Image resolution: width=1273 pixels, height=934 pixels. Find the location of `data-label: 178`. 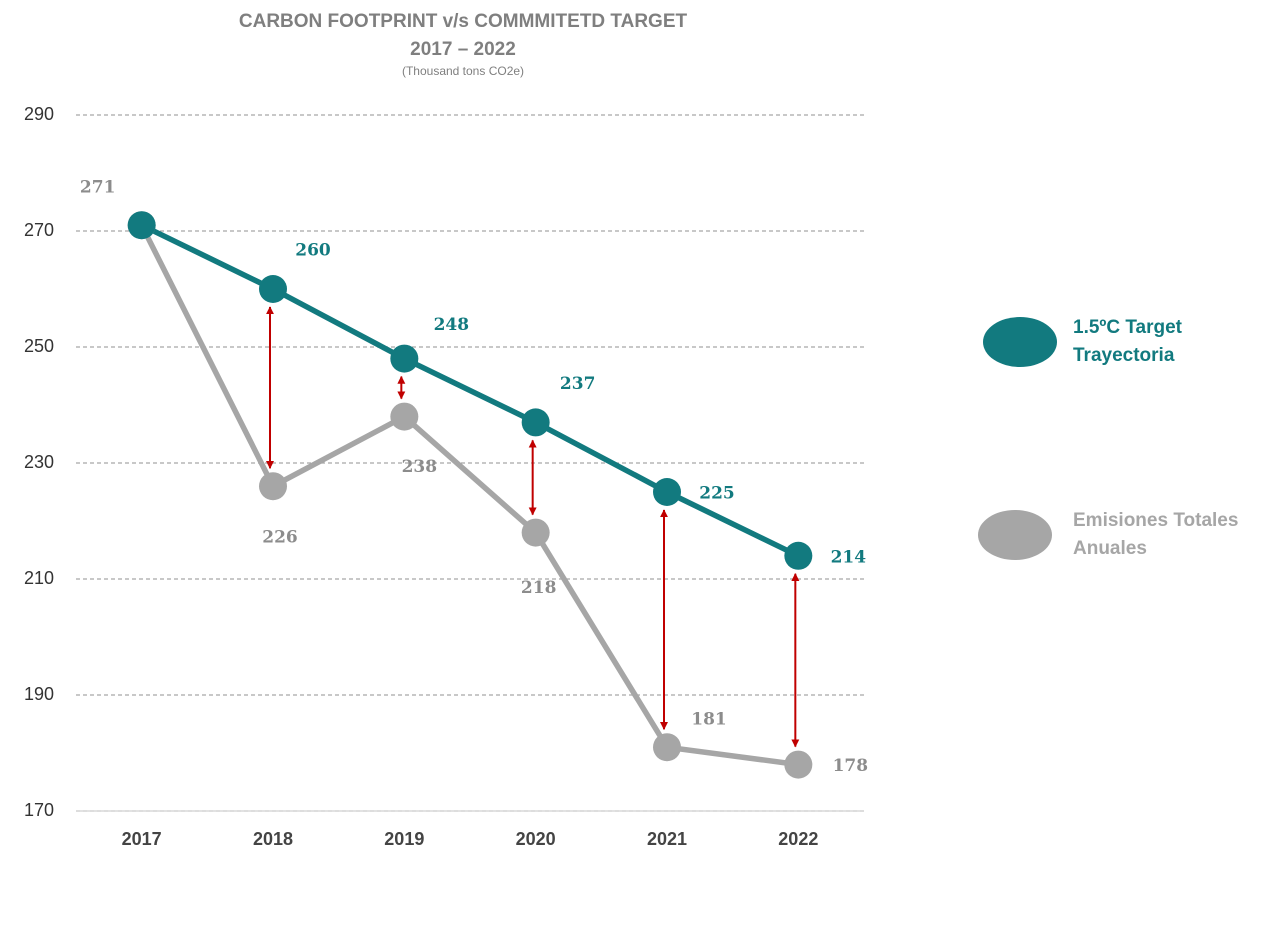

data-label: 178 is located at coordinates (851, 766).